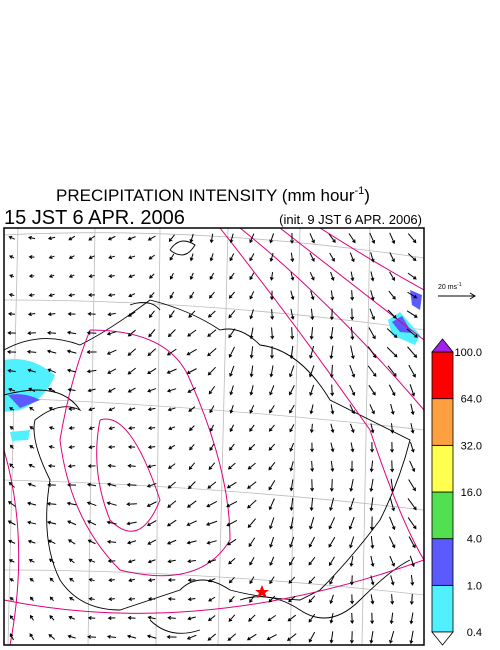  What do you see at coordinates (262, 591) in the screenshot?
I see `location-marker` at bounding box center [262, 591].